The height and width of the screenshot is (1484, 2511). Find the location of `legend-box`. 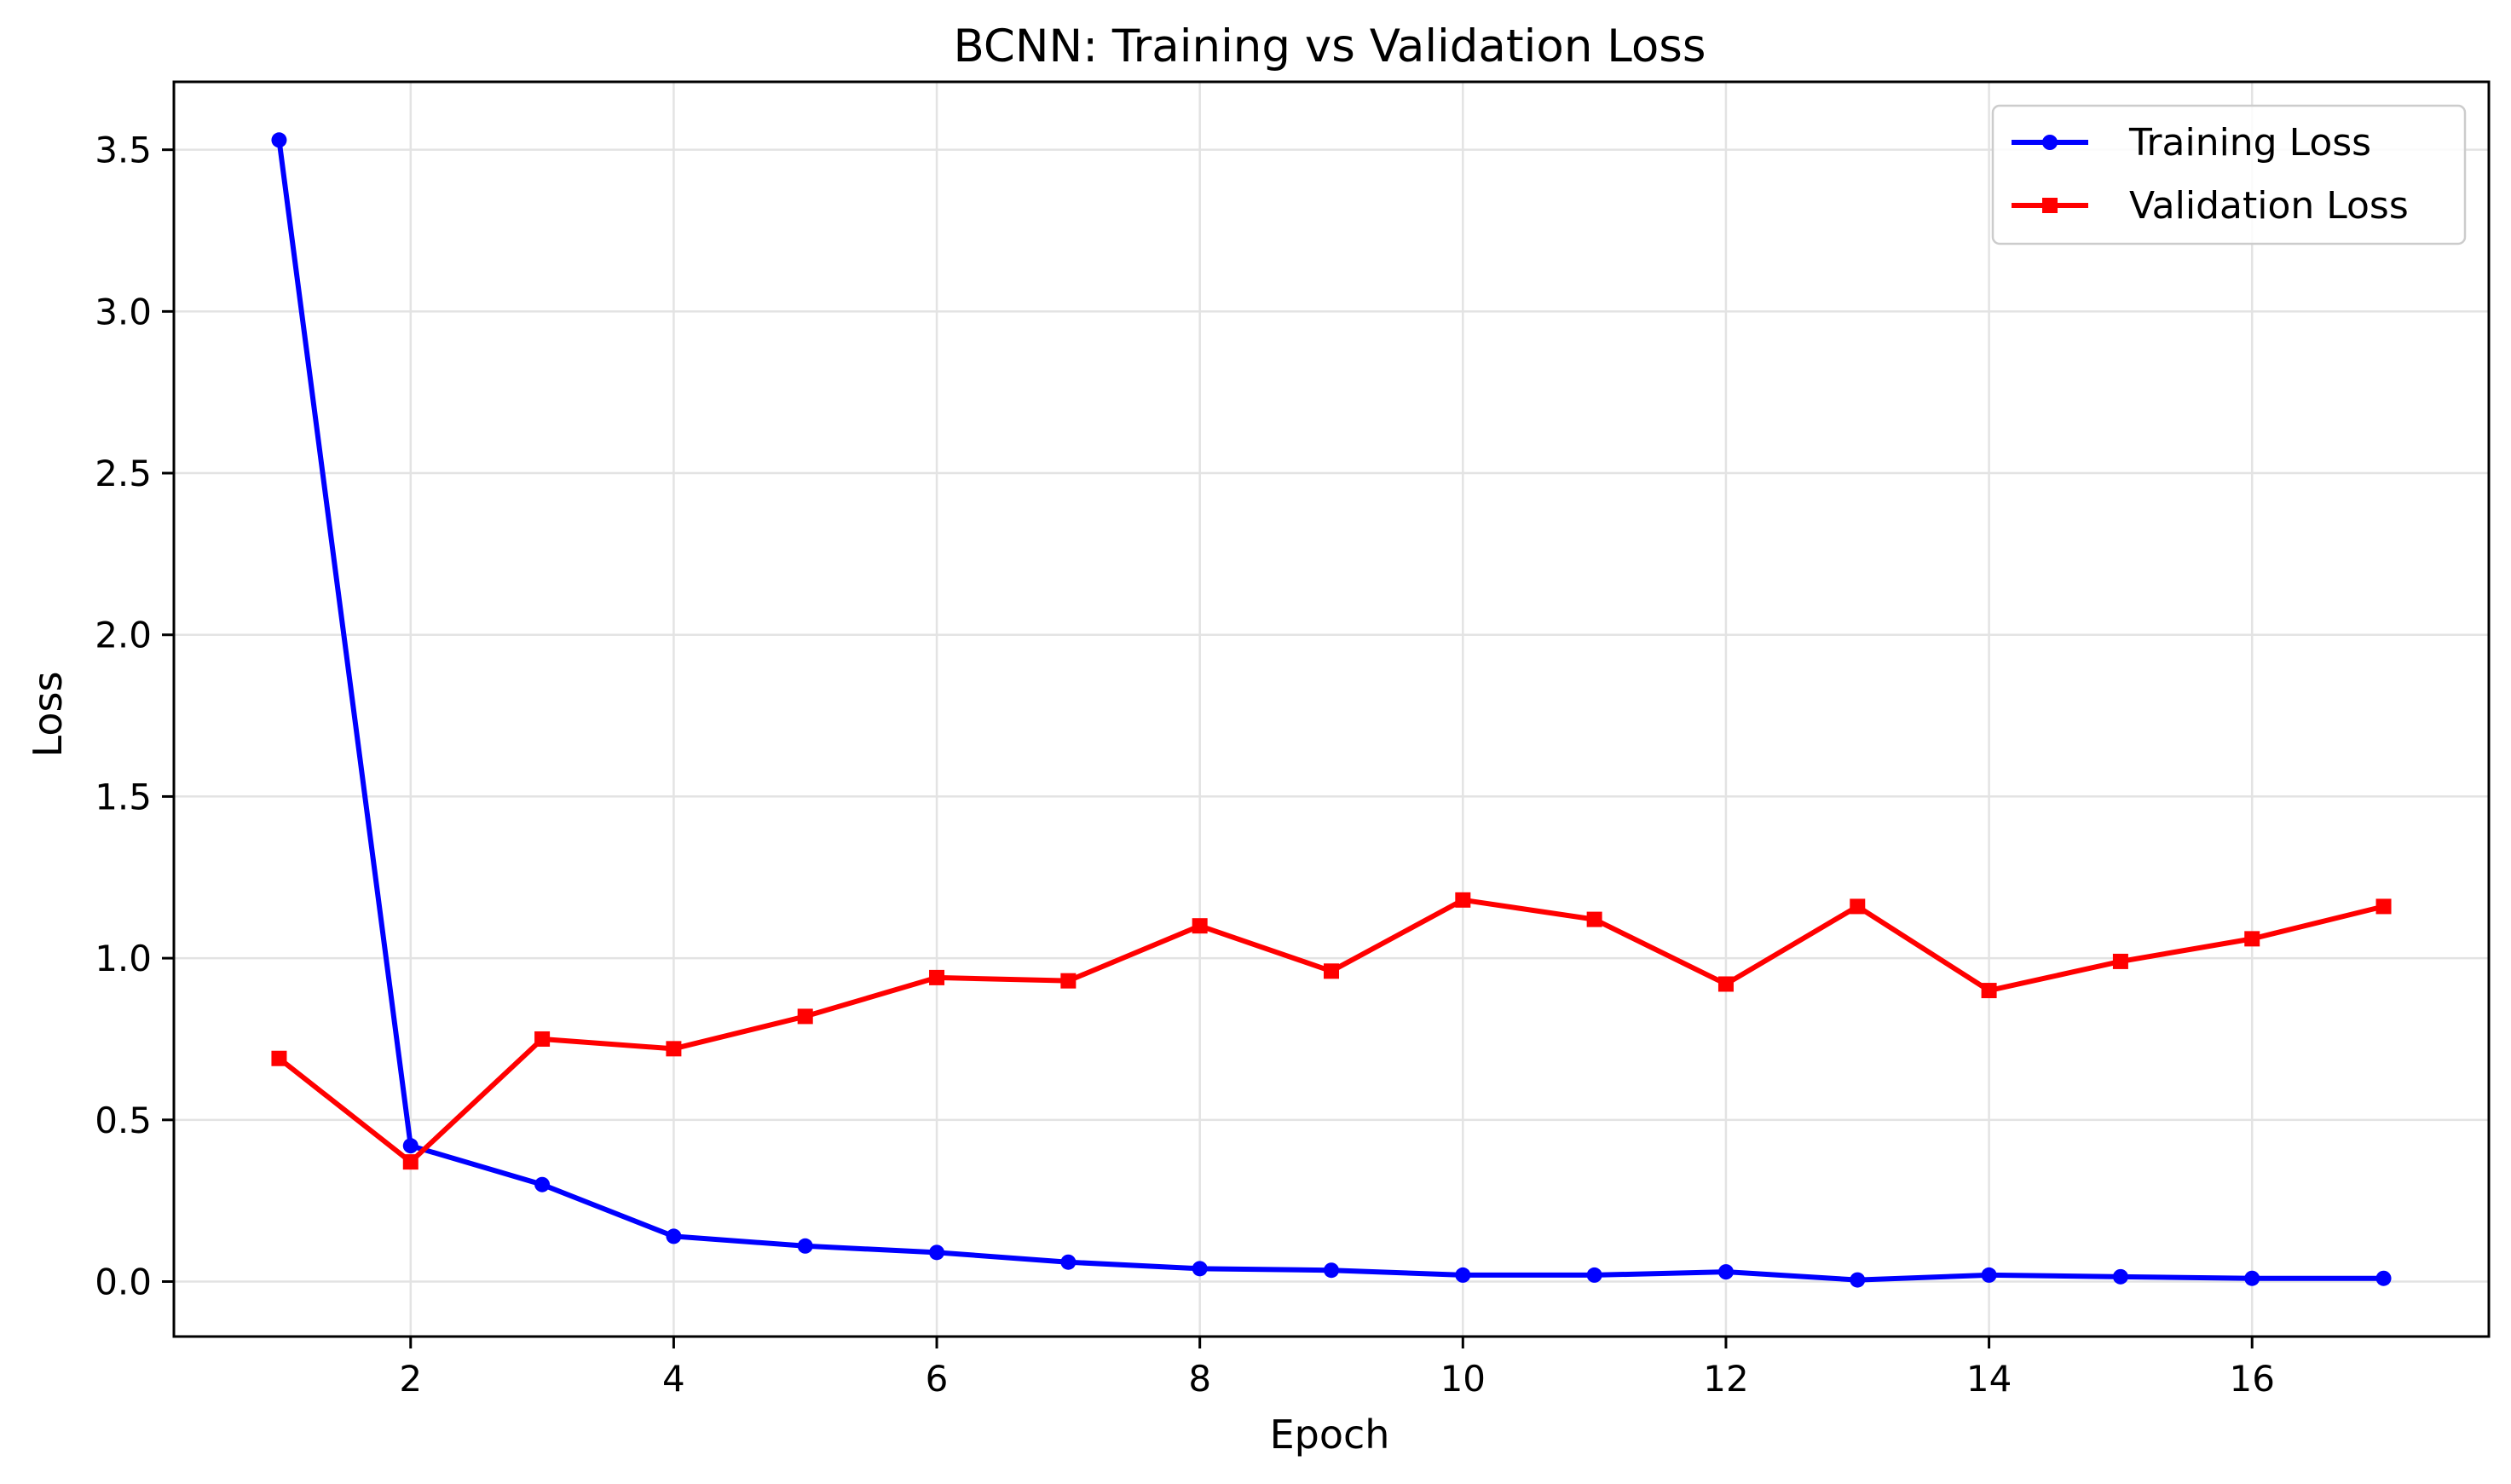

legend-box is located at coordinates (2229, 174).